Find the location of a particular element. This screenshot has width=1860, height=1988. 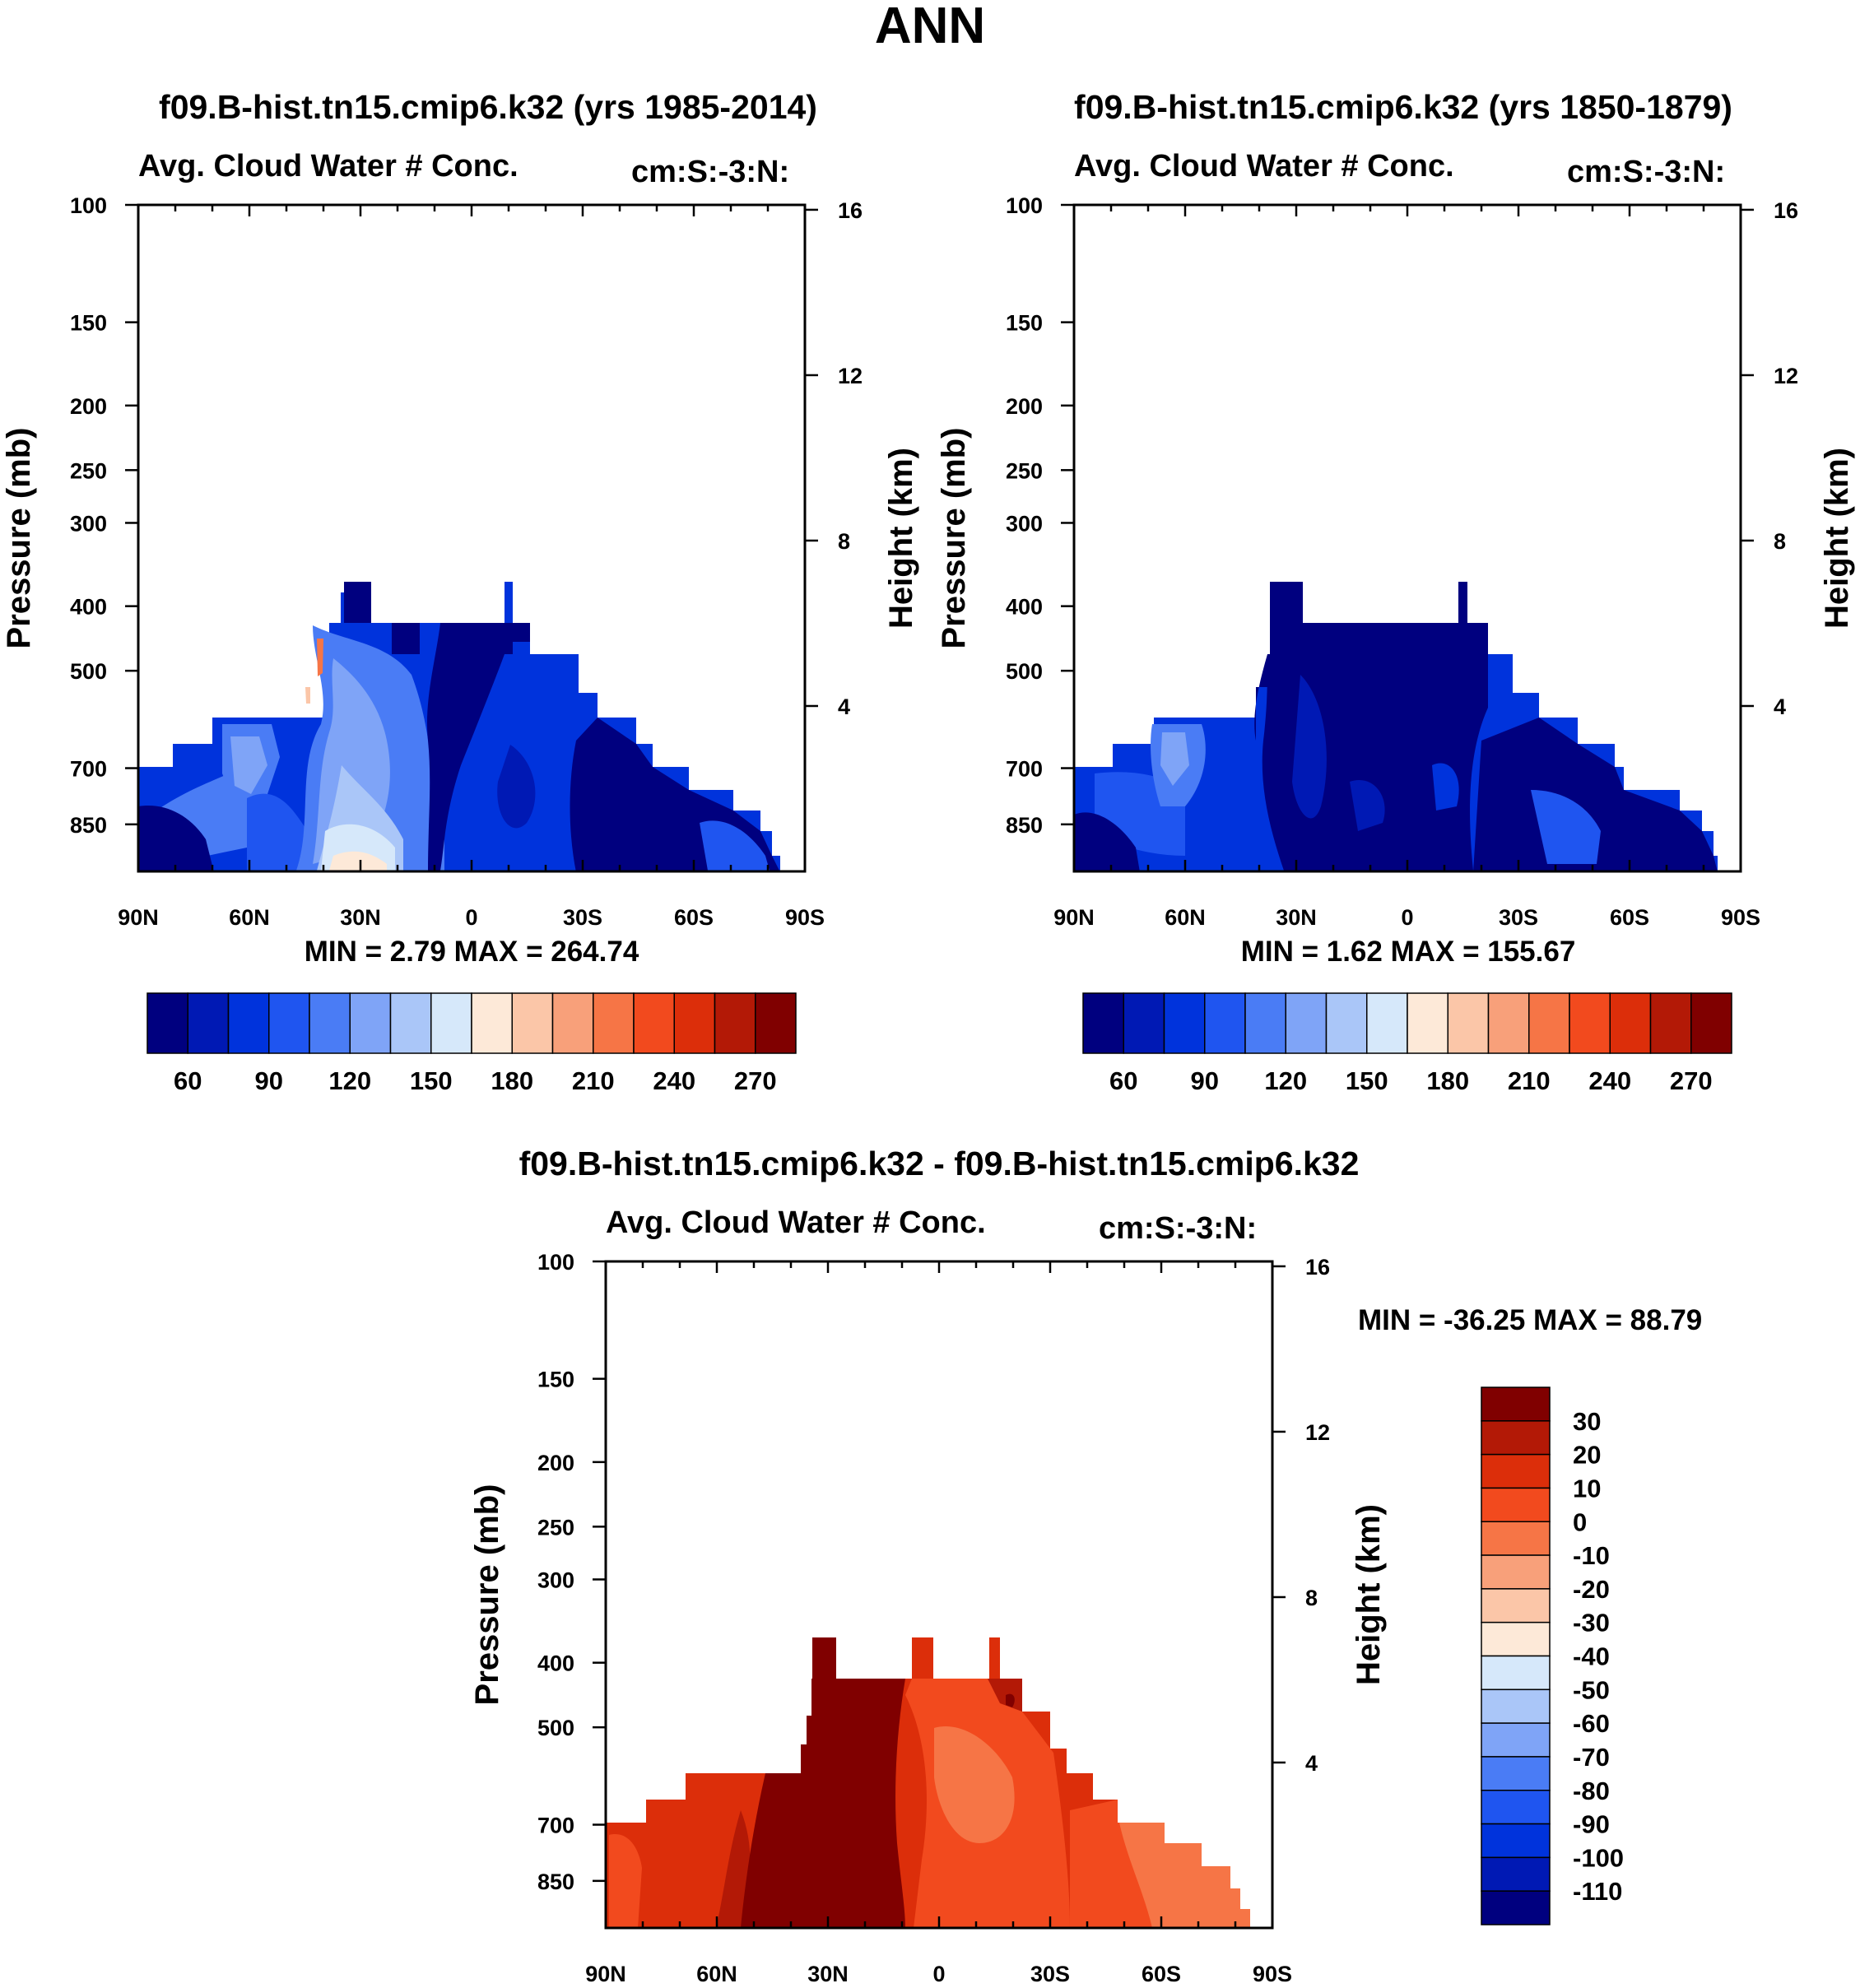

panel-2-units-label: cm:S:-3:N: is located at coordinates (1646, 172).